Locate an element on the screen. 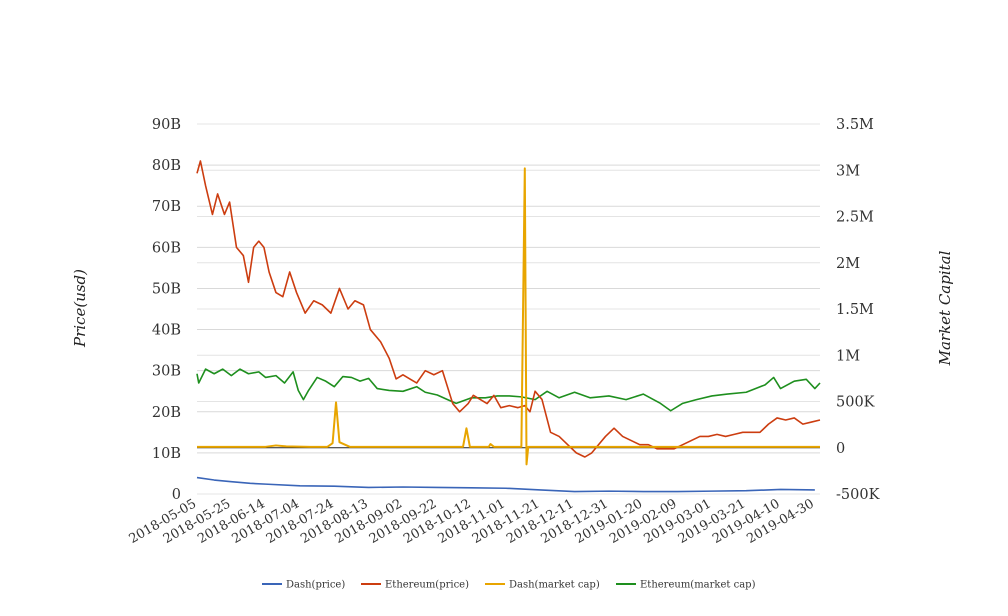  y-right-tick-label: 3.5M is located at coordinates (855, 125).